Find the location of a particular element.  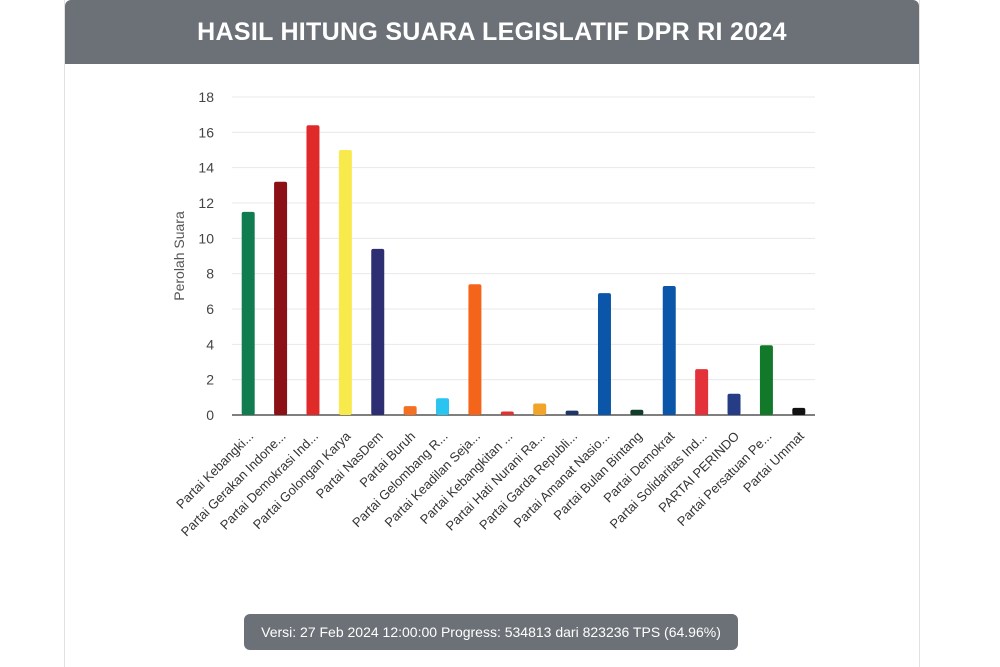

y-tick-label: 2 is located at coordinates (210, 380).